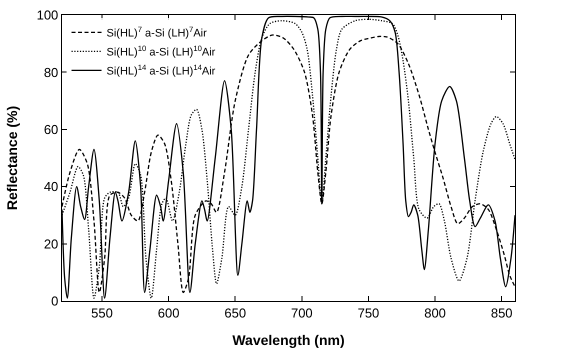 The width and height of the screenshot is (567, 354). Describe the element at coordinates (161, 70) in the screenshot. I see `legend-label: Si(HL)$^{14}$ a-Si (LH)$^{14}$Air` at that location.